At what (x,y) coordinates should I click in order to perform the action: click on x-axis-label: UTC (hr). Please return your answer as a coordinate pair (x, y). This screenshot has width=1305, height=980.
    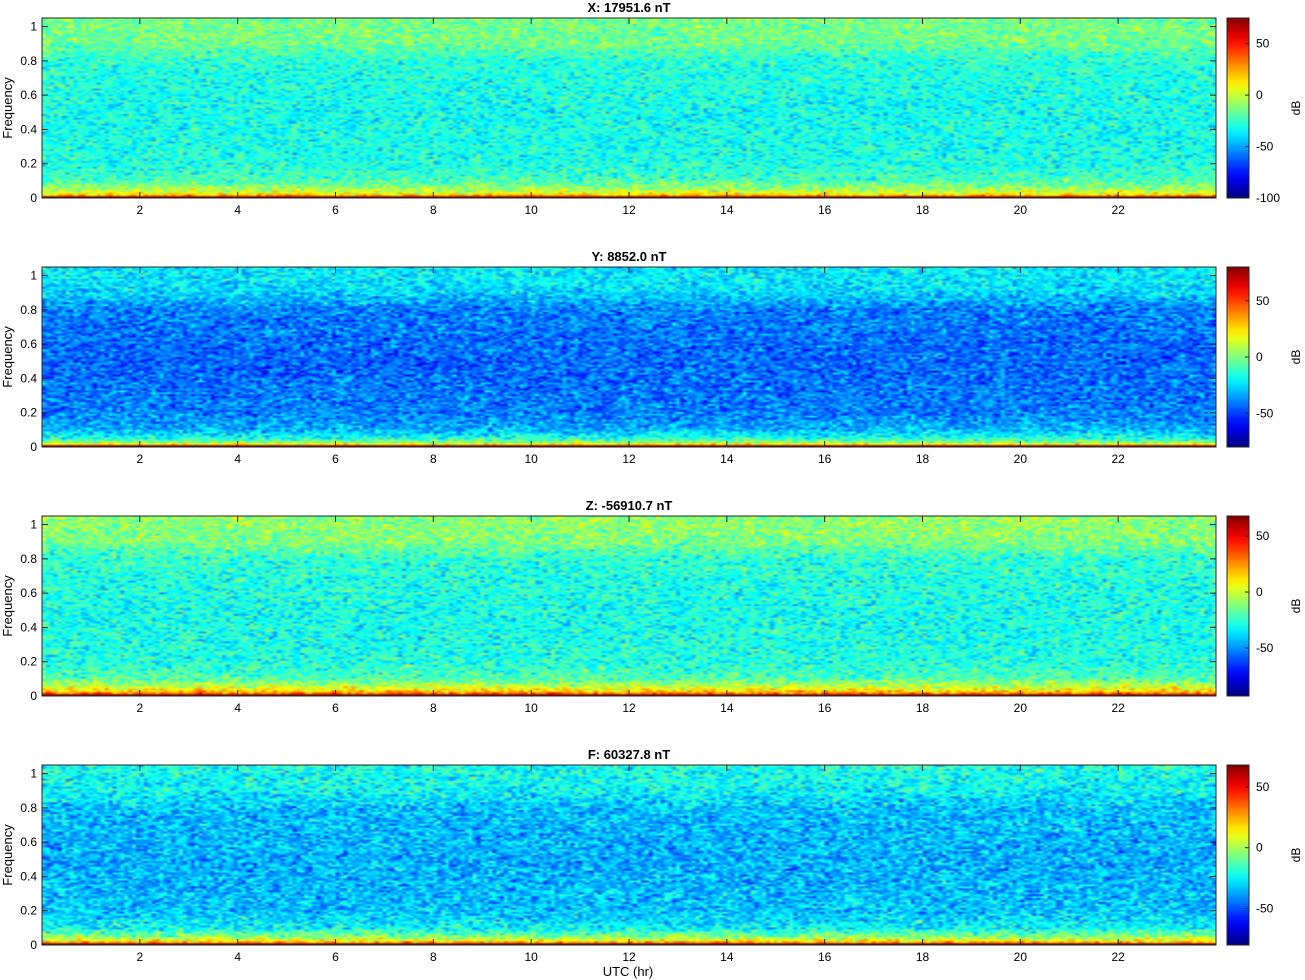
    Looking at the image, I should click on (628, 971).